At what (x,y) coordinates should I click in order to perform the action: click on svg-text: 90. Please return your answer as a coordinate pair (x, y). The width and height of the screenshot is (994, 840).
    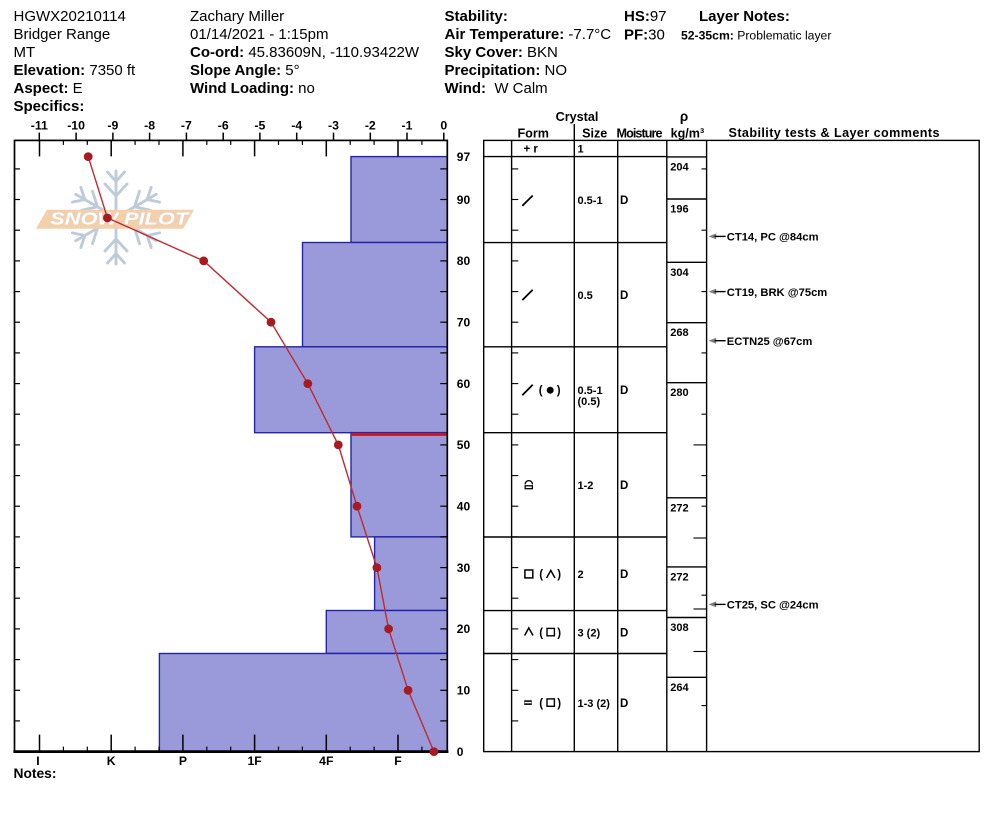
    Looking at the image, I should click on (464, 200).